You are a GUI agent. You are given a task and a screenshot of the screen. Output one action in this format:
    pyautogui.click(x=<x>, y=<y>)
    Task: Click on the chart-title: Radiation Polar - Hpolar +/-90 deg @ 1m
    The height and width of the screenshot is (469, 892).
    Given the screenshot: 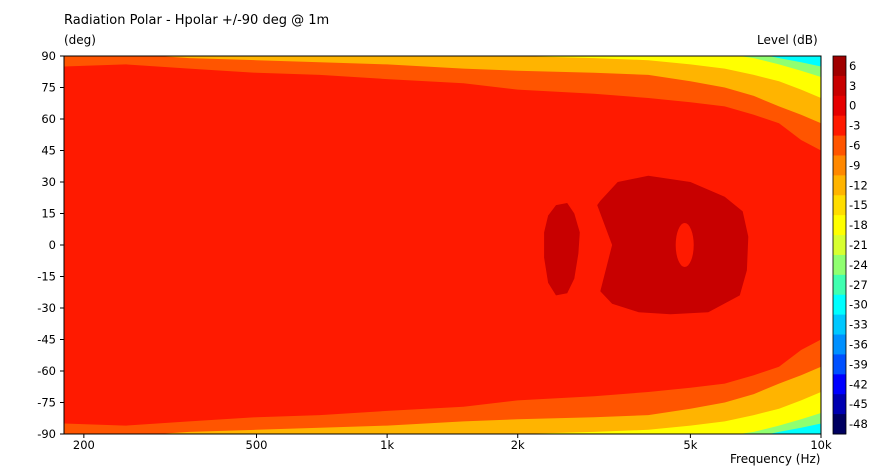 What is the action you would take?
    pyautogui.click(x=197, y=20)
    